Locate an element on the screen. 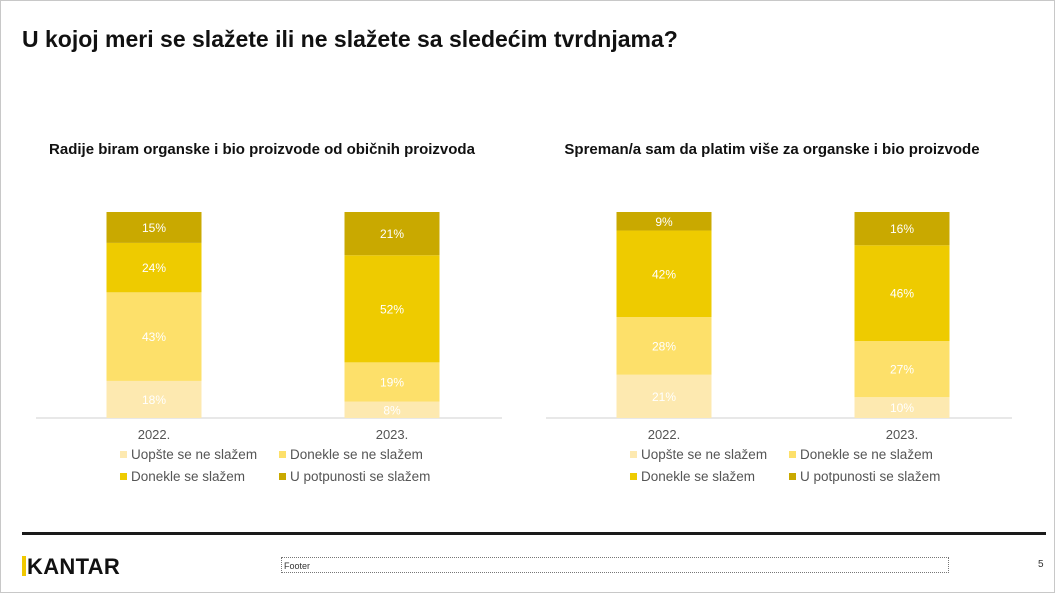  data-label: 27% is located at coordinates (902, 370).